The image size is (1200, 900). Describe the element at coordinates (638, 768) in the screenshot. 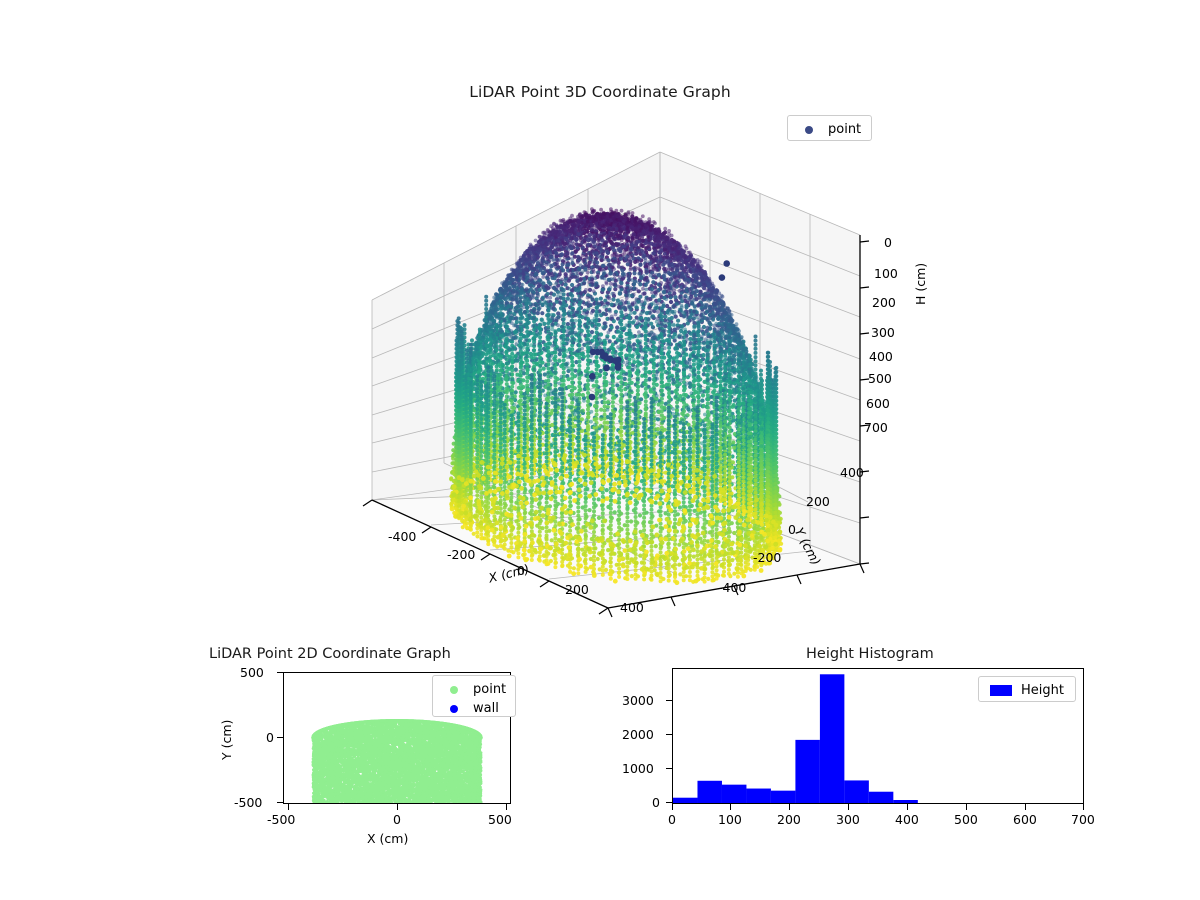

I see `ytick-label-hist-1: 1000` at that location.